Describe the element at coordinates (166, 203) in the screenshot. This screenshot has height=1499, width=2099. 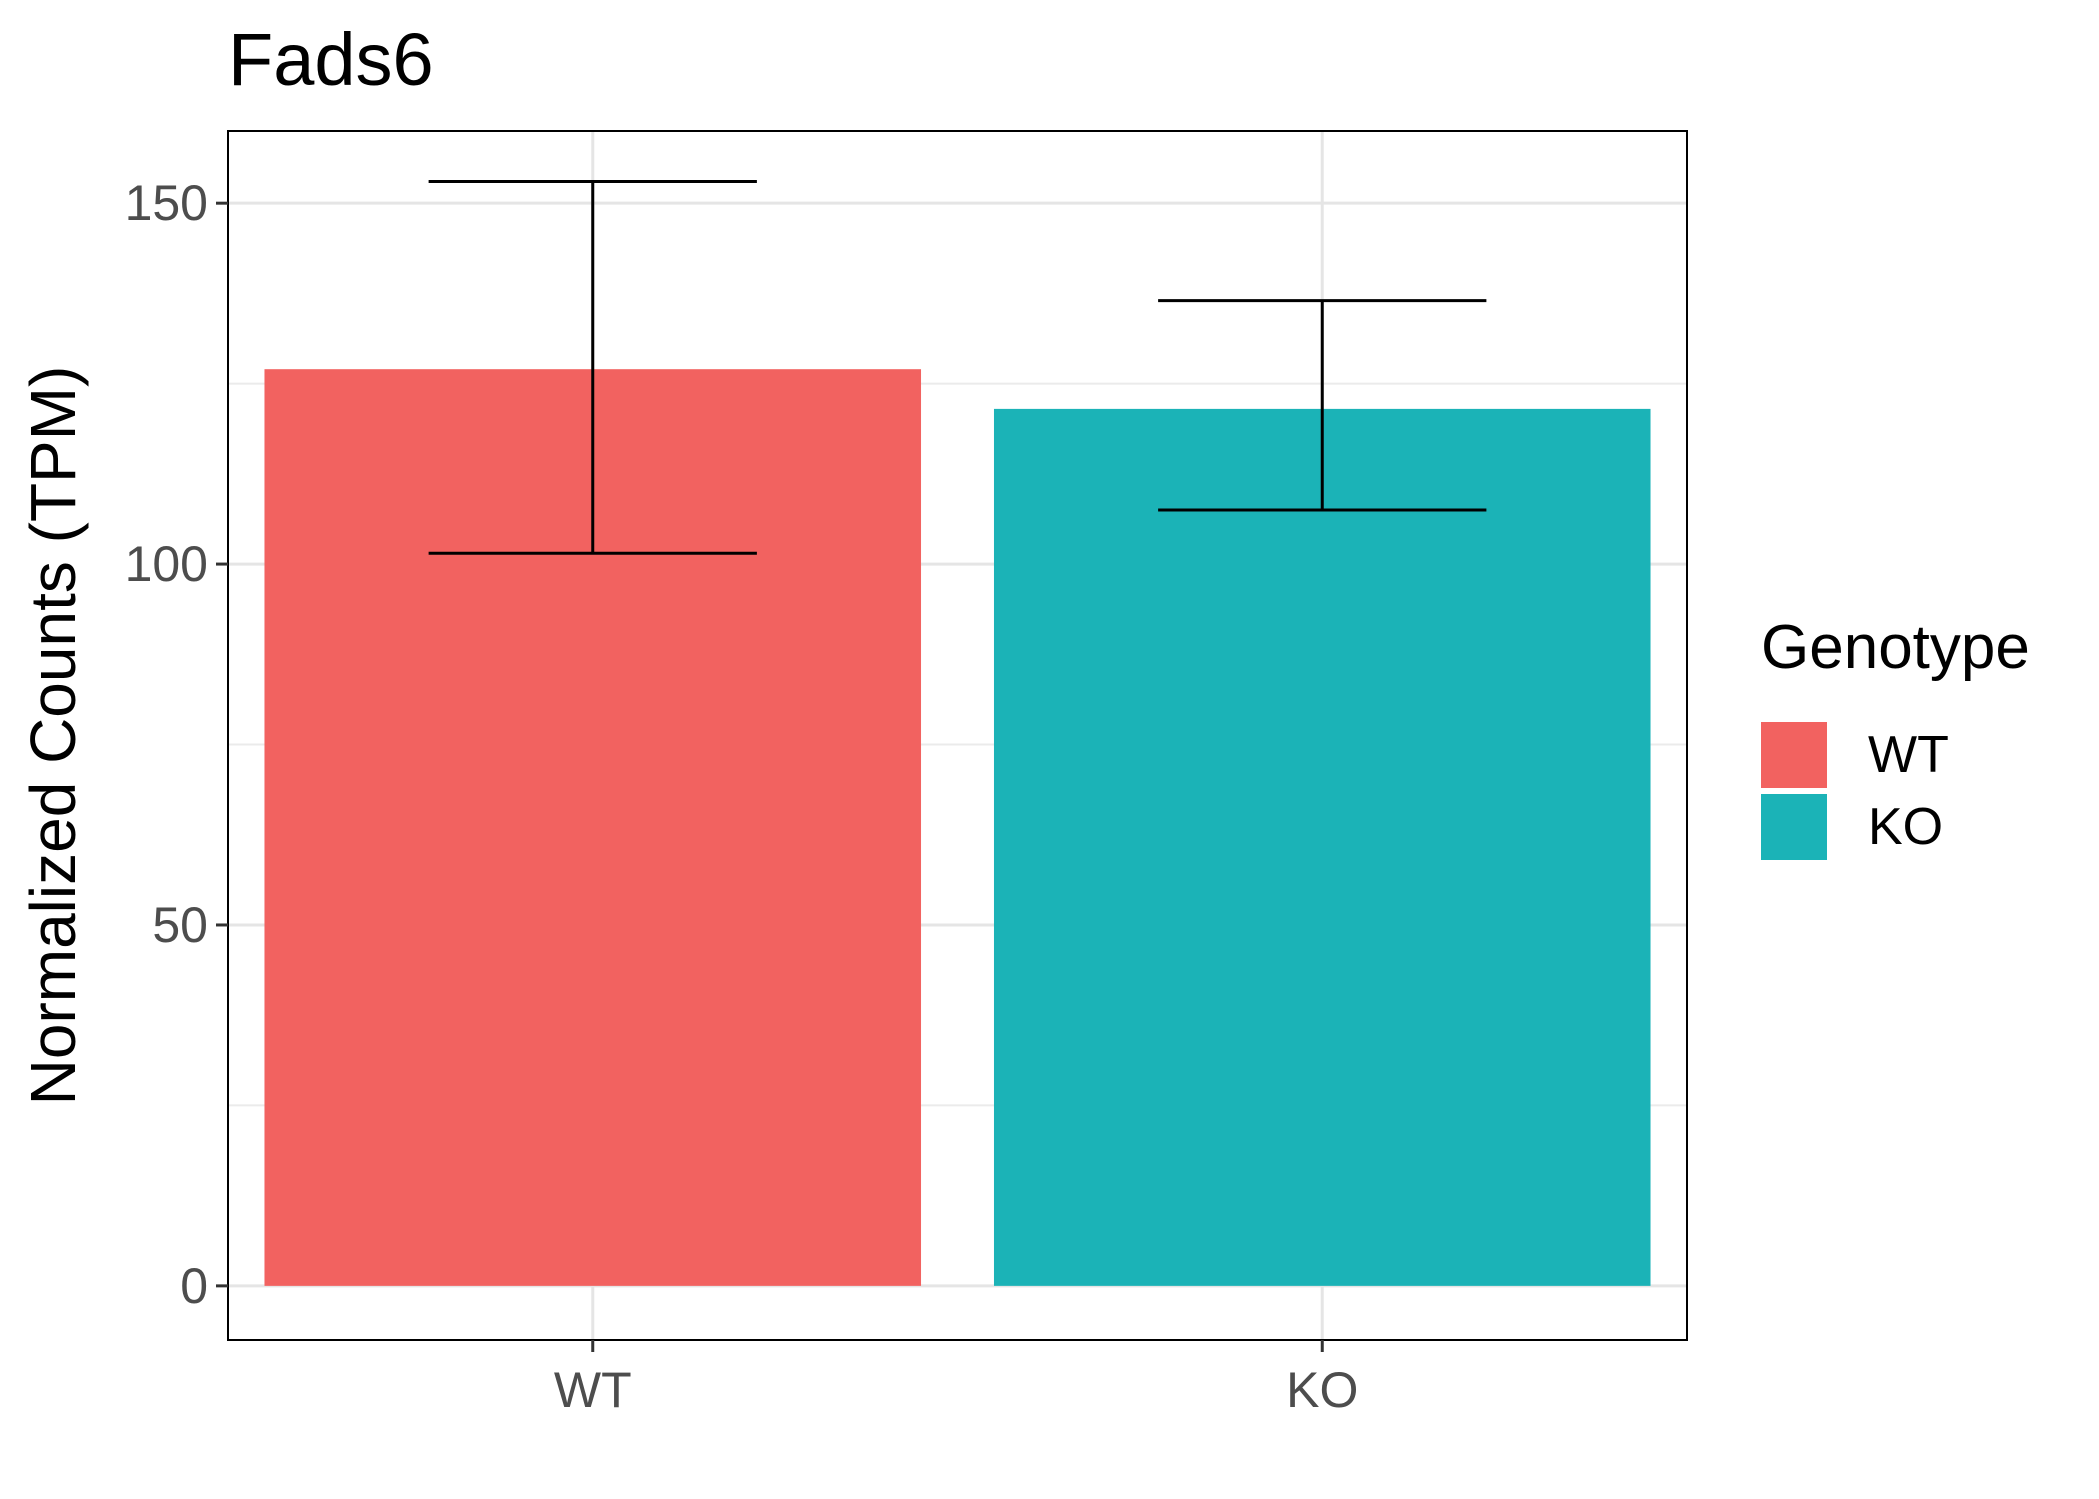
I see `y-tick-label: 150` at that location.